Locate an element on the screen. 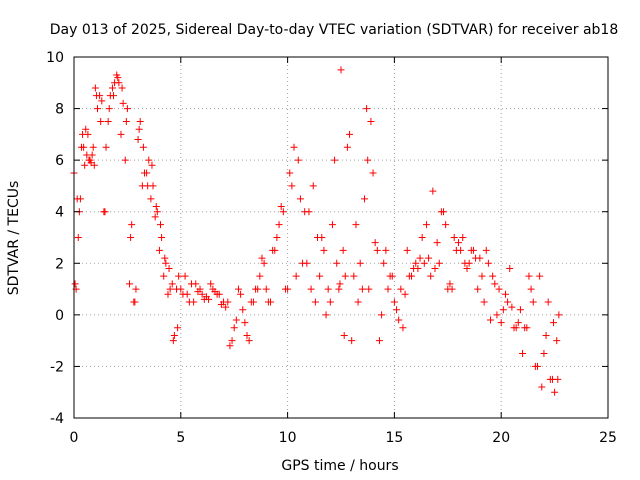 The image size is (640, 480). x-tick-label: 0 is located at coordinates (74, 438).